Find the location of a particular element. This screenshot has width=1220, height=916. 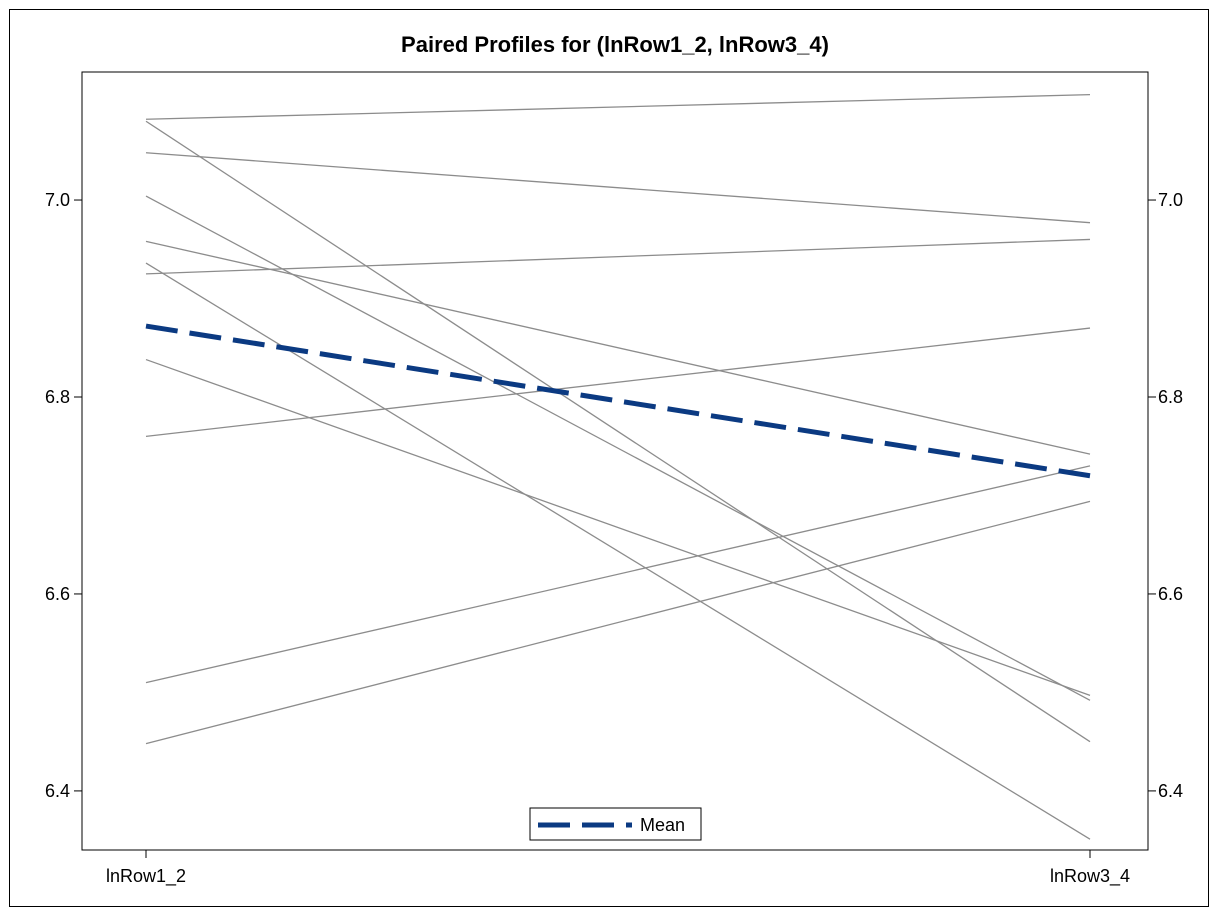

y-axis-left: 6.4 6.6 6.8 7.0 is located at coordinates (63, 495).